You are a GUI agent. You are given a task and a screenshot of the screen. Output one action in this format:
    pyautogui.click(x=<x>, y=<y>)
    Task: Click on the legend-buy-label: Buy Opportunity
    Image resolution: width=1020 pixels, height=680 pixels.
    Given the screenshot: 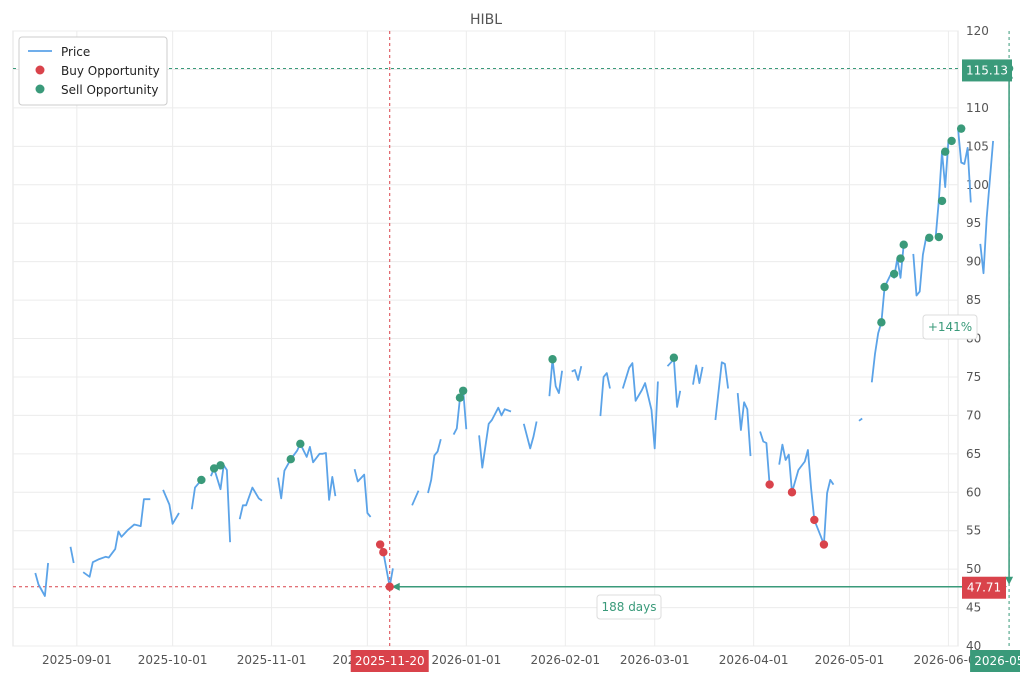 What is the action you would take?
    pyautogui.click(x=110, y=71)
    